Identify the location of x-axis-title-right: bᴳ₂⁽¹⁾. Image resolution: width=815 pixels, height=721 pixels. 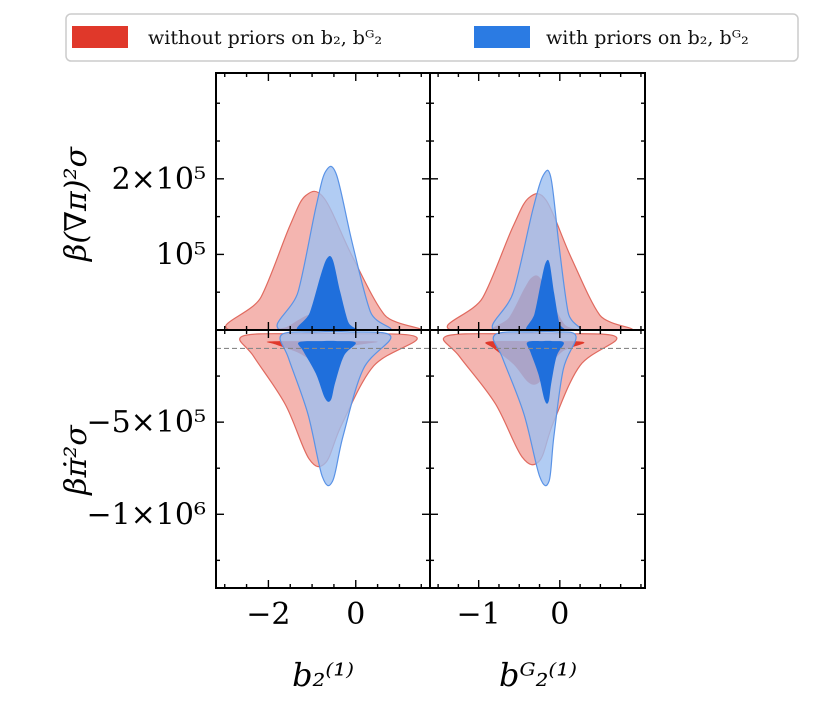
(538, 675).